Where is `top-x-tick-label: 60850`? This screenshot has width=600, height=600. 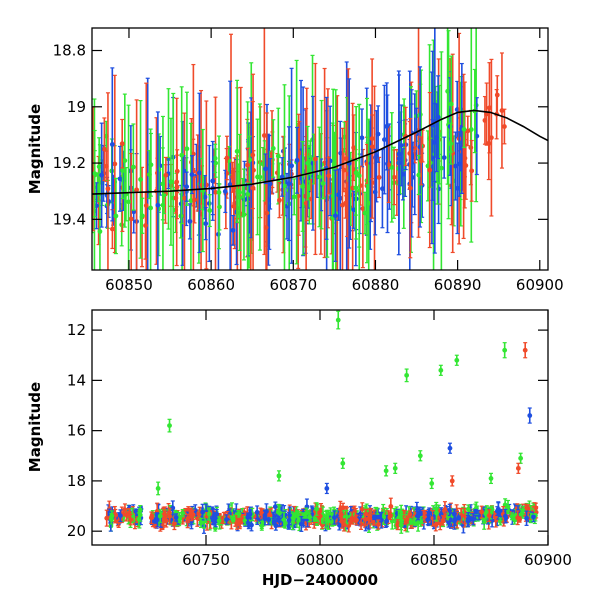 top-x-tick-label: 60850 is located at coordinates (129, 285).